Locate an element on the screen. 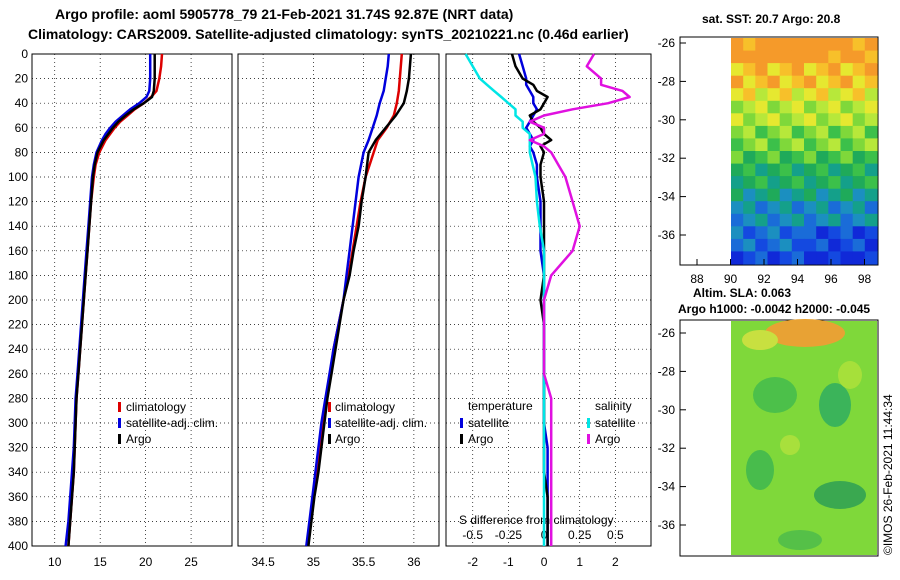 The image size is (900, 580). sla-field-blobs is located at coordinates (804, 434).